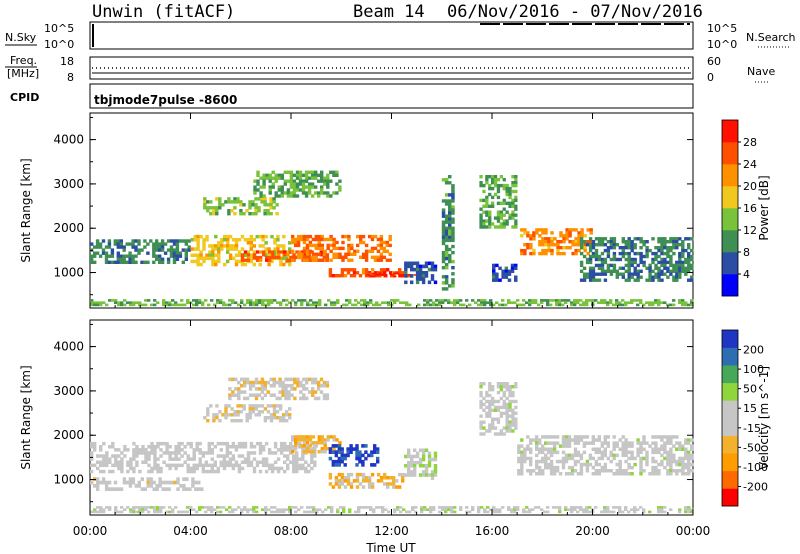 The height and width of the screenshot is (554, 800). What do you see at coordinates (730, 153) in the screenshot?
I see `colorbar-segment` at bounding box center [730, 153].